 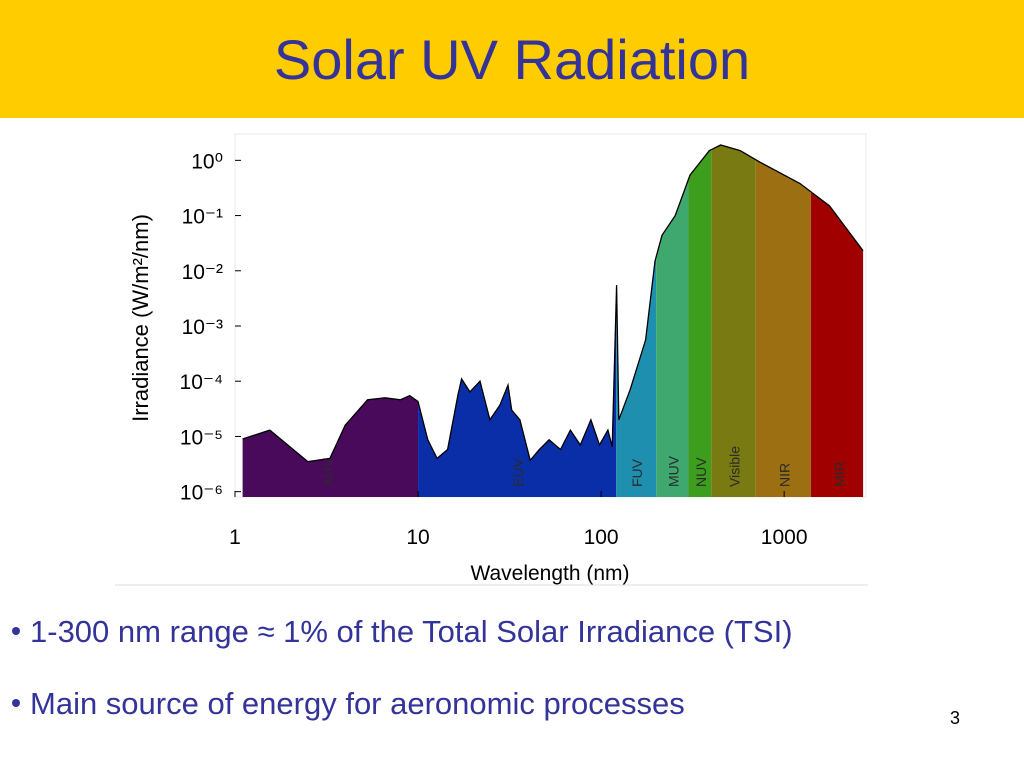 I want to click on page-number: 3, so click(x=955, y=718).